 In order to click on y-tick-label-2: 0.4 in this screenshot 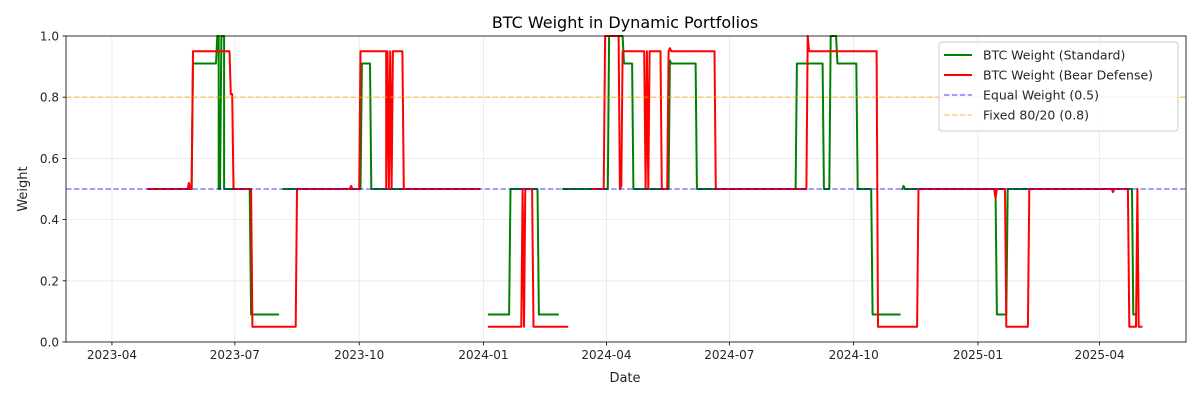, I will do `click(49, 220)`.